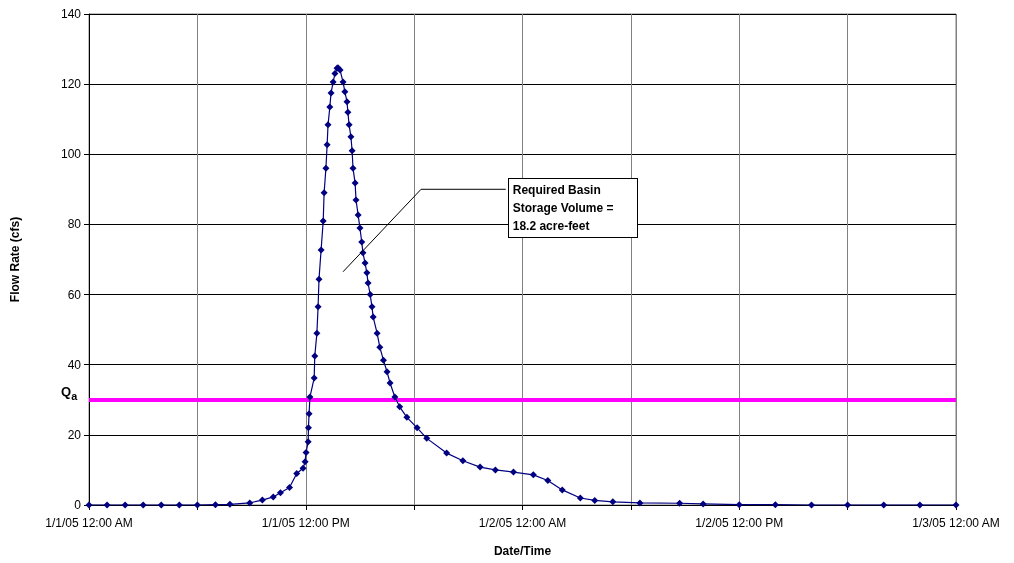 The image size is (1014, 563). I want to click on x-tick-label: 1/1/05 12:00 PM, so click(305, 523).